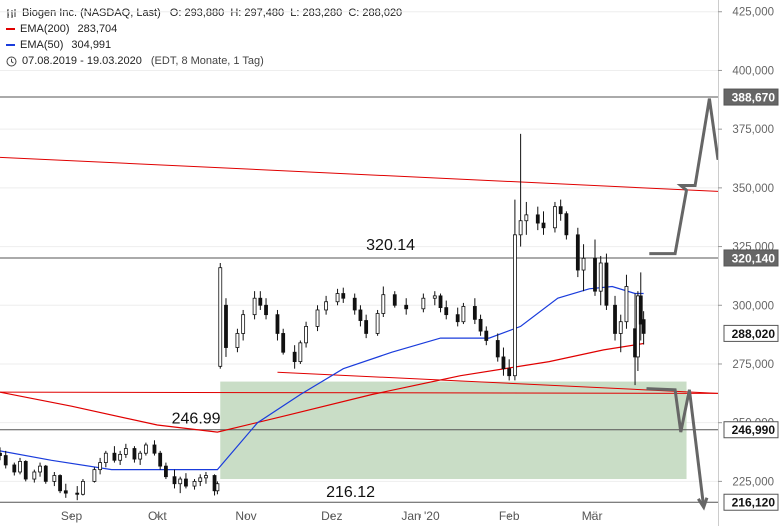 This screenshot has width=780, height=526. I want to click on zone-rect, so click(453, 430).